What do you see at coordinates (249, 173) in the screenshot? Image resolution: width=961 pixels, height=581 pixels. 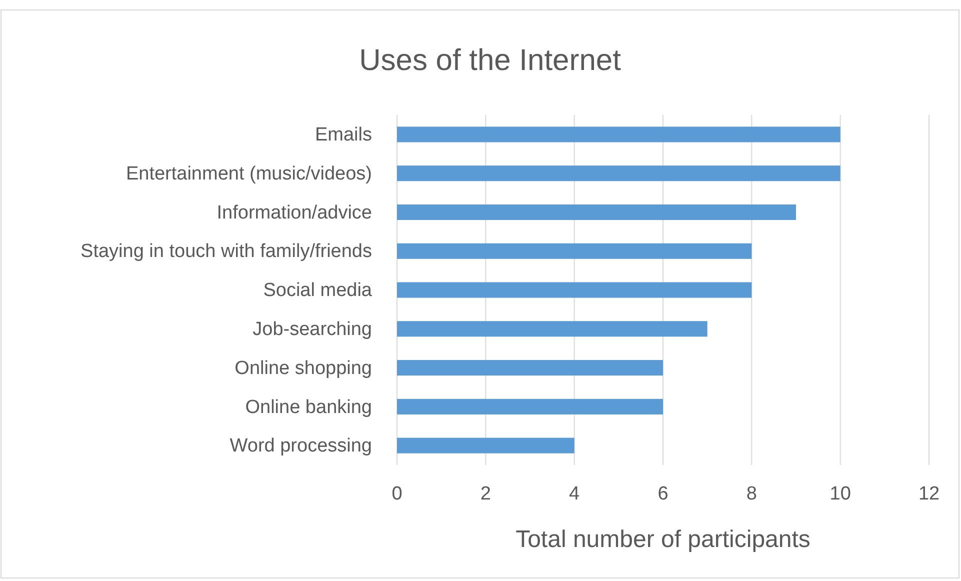 I see `y-tick-label: Entertainment (music/videos)` at bounding box center [249, 173].